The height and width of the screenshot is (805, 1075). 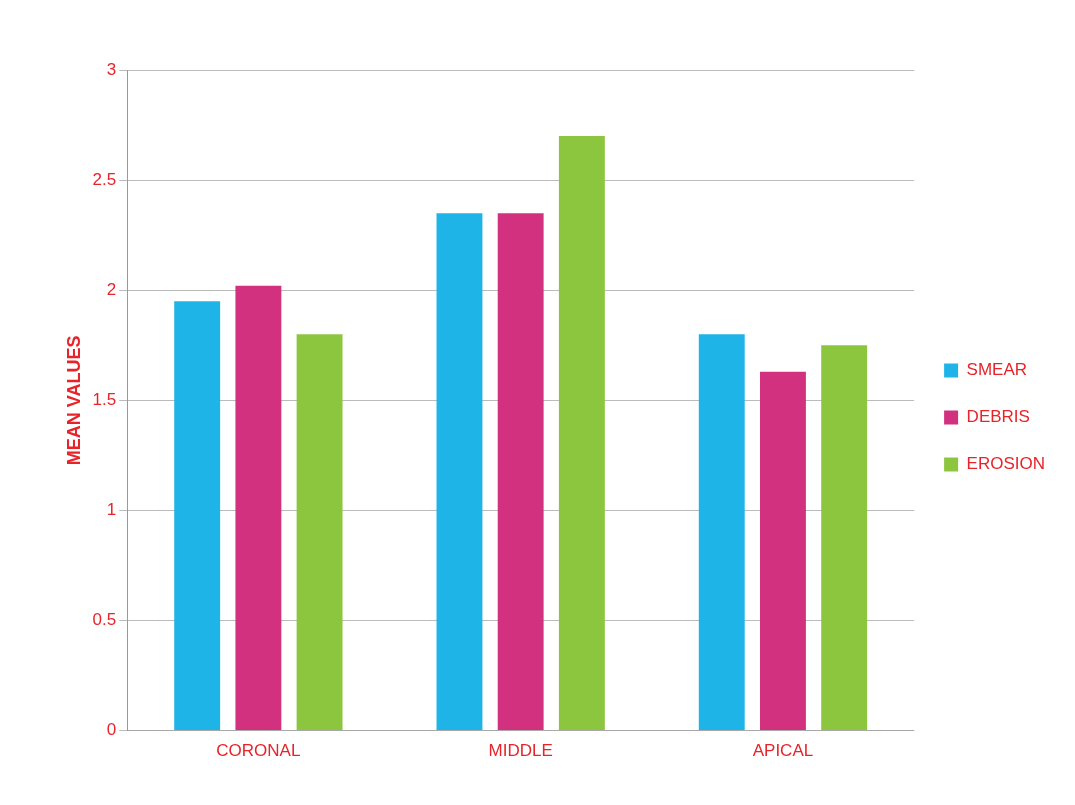 I want to click on legend-label: EROSION, so click(x=1006, y=464).